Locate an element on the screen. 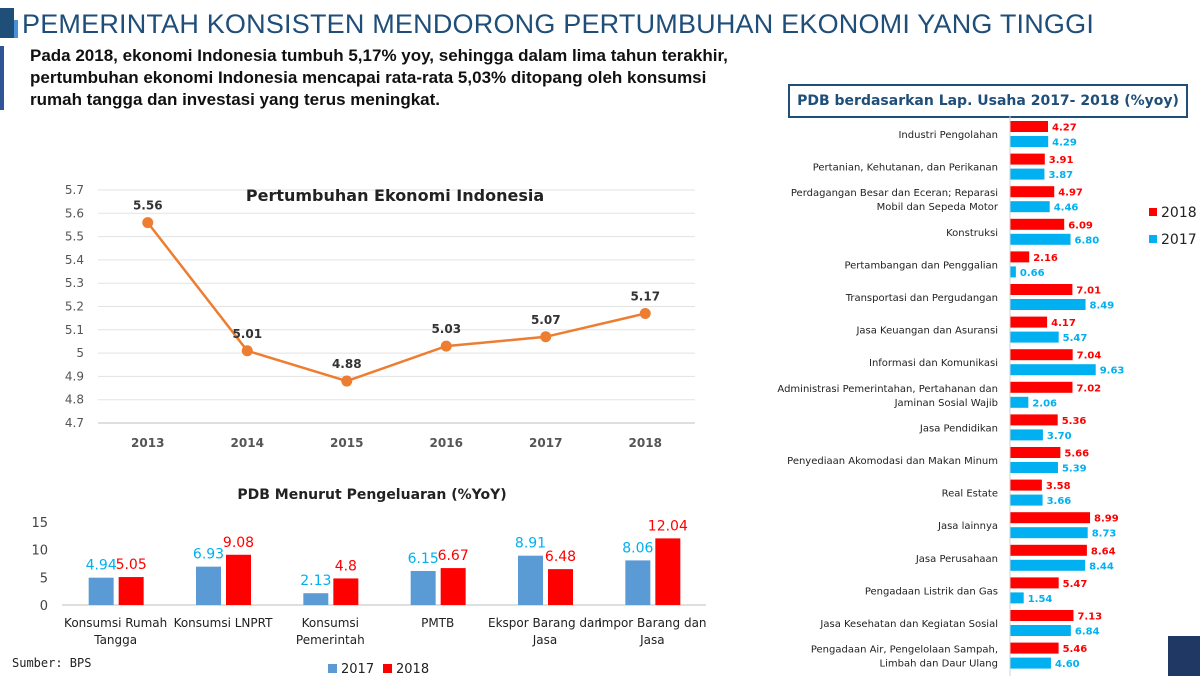  data-label: 5.07 is located at coordinates (546, 320).